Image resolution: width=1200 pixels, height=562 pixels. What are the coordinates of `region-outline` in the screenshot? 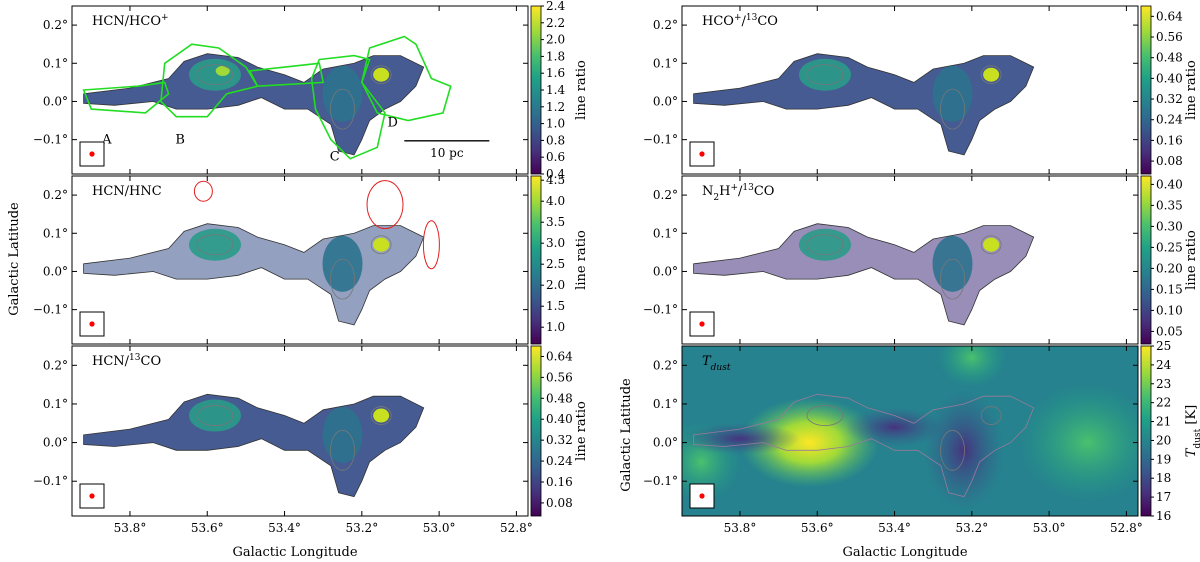 It's located at (126, 97).